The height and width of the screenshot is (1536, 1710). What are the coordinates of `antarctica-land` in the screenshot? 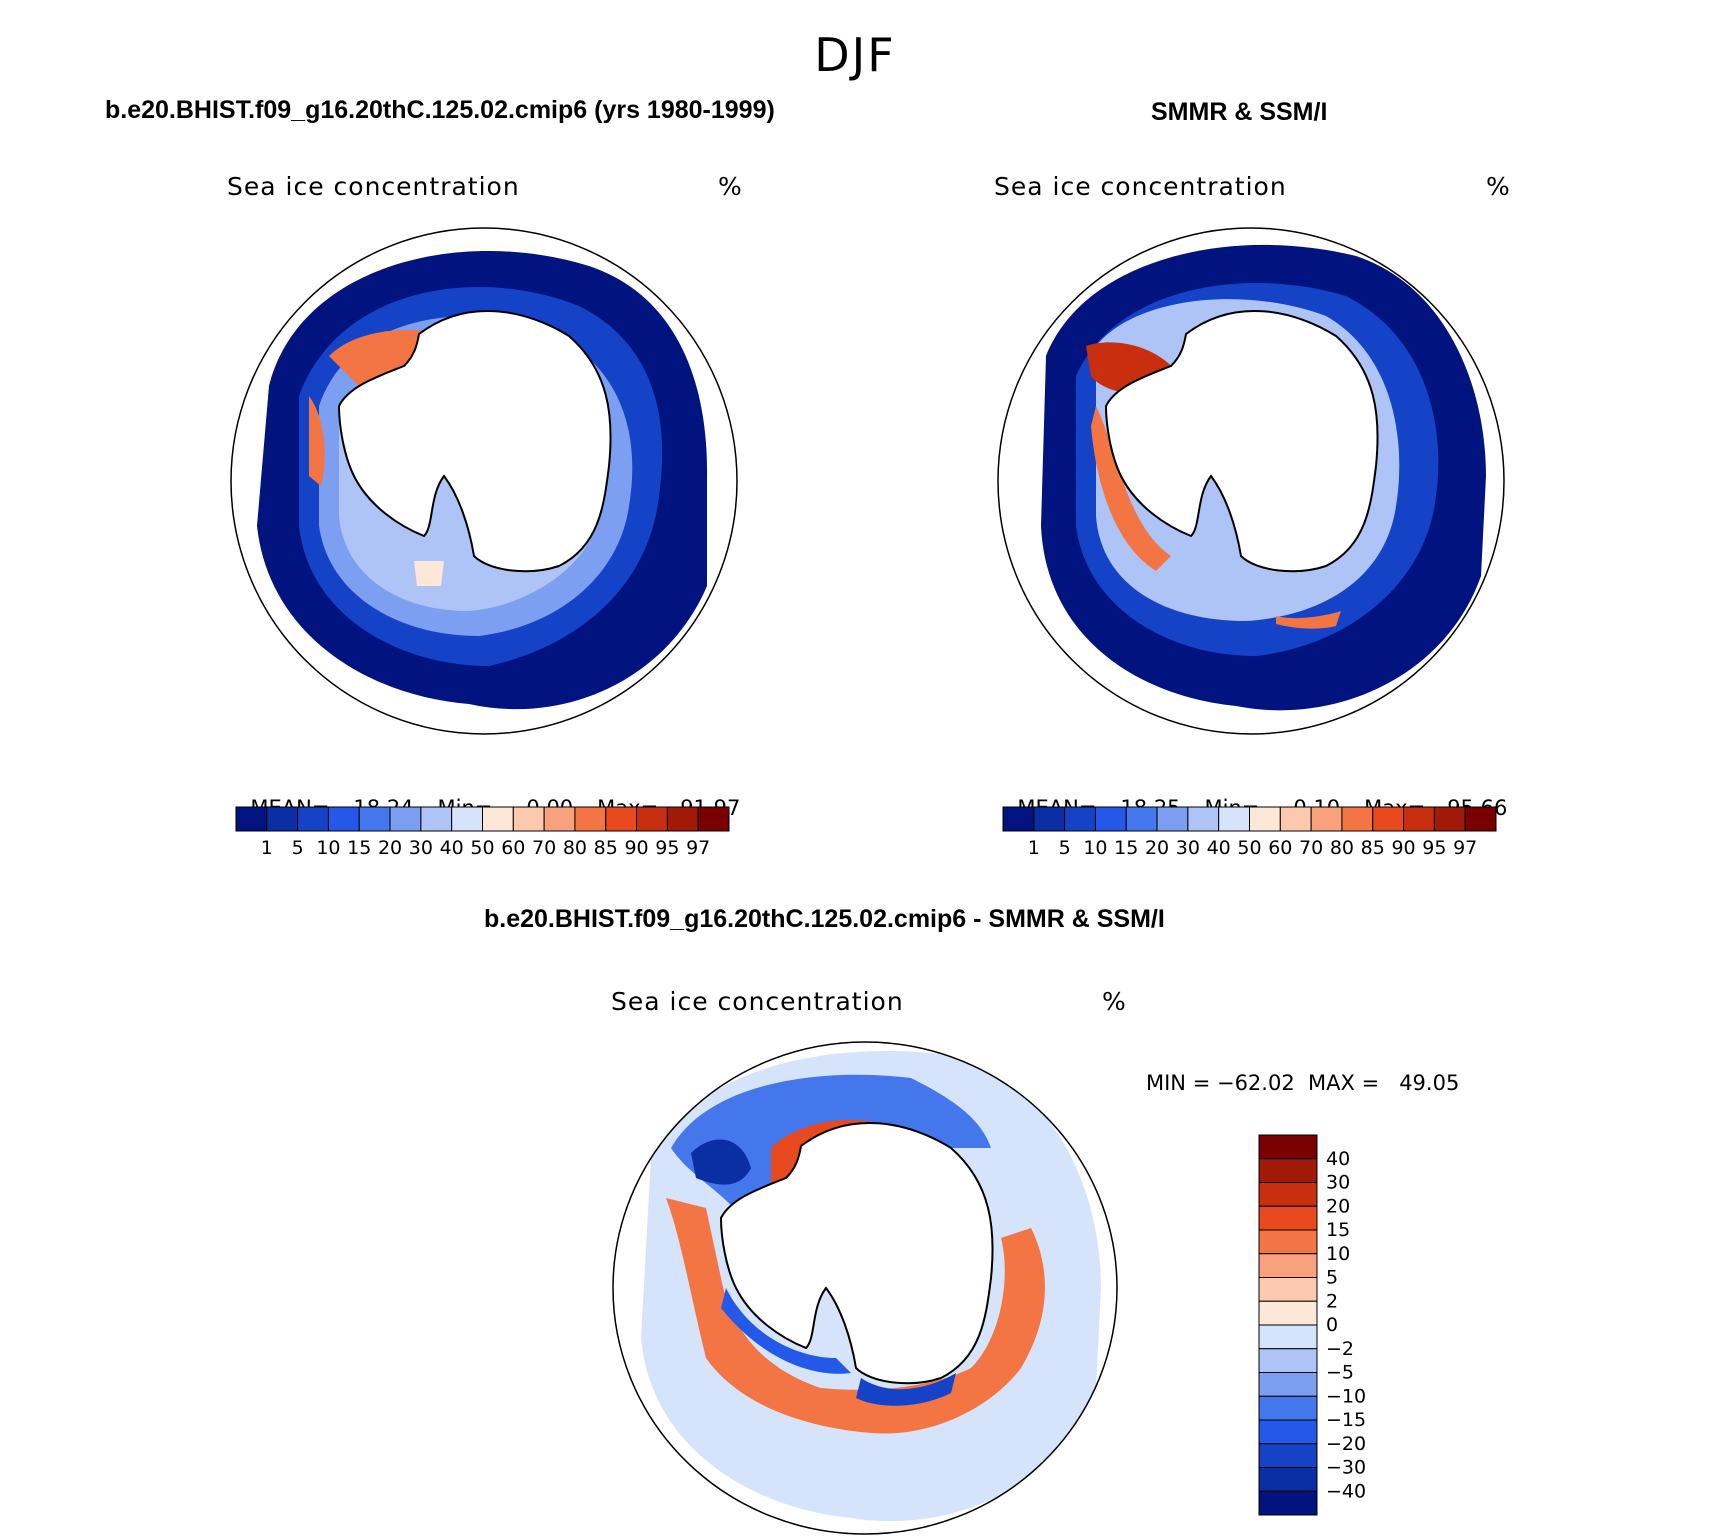 It's located at (1241, 441).